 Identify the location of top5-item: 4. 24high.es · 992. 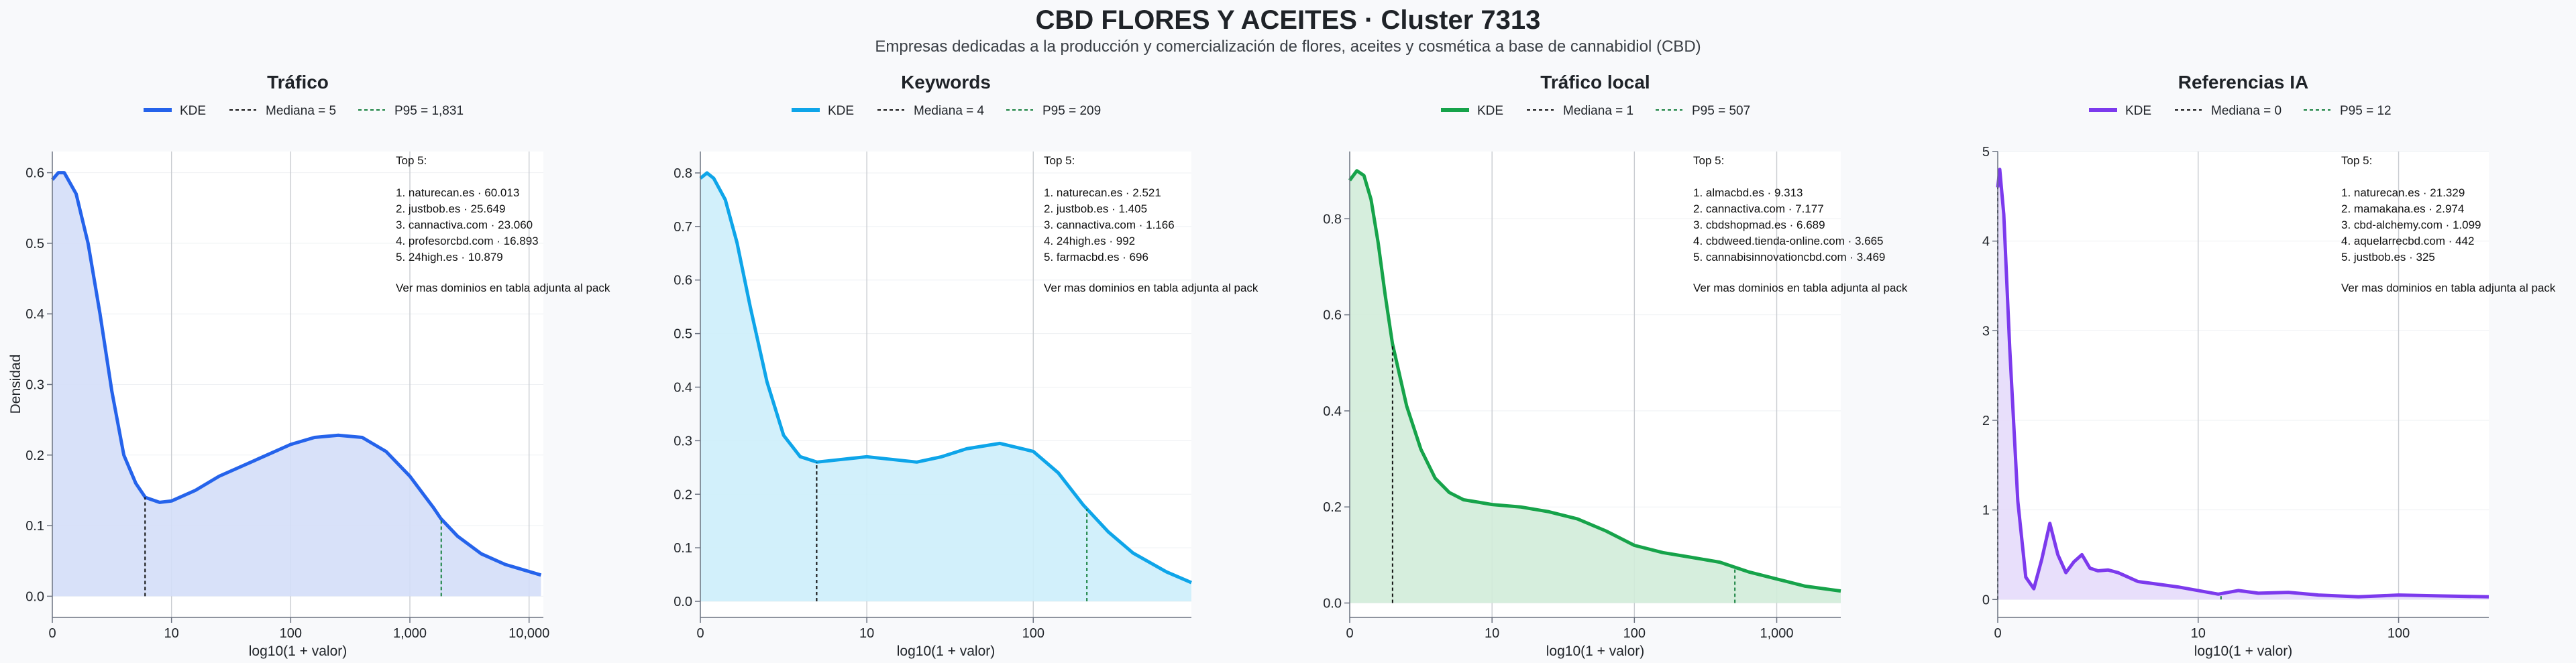
(1089, 241).